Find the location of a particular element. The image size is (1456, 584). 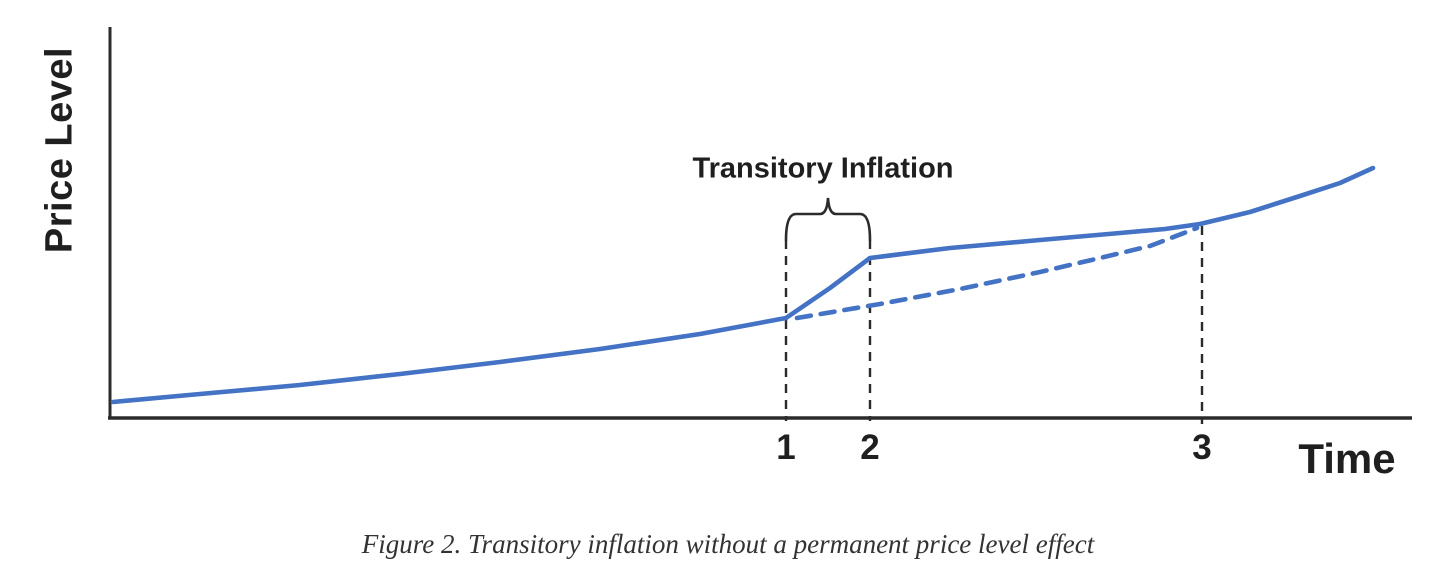

transitory-inflation-annotation: Transitory Inflation is located at coordinates (823, 168).